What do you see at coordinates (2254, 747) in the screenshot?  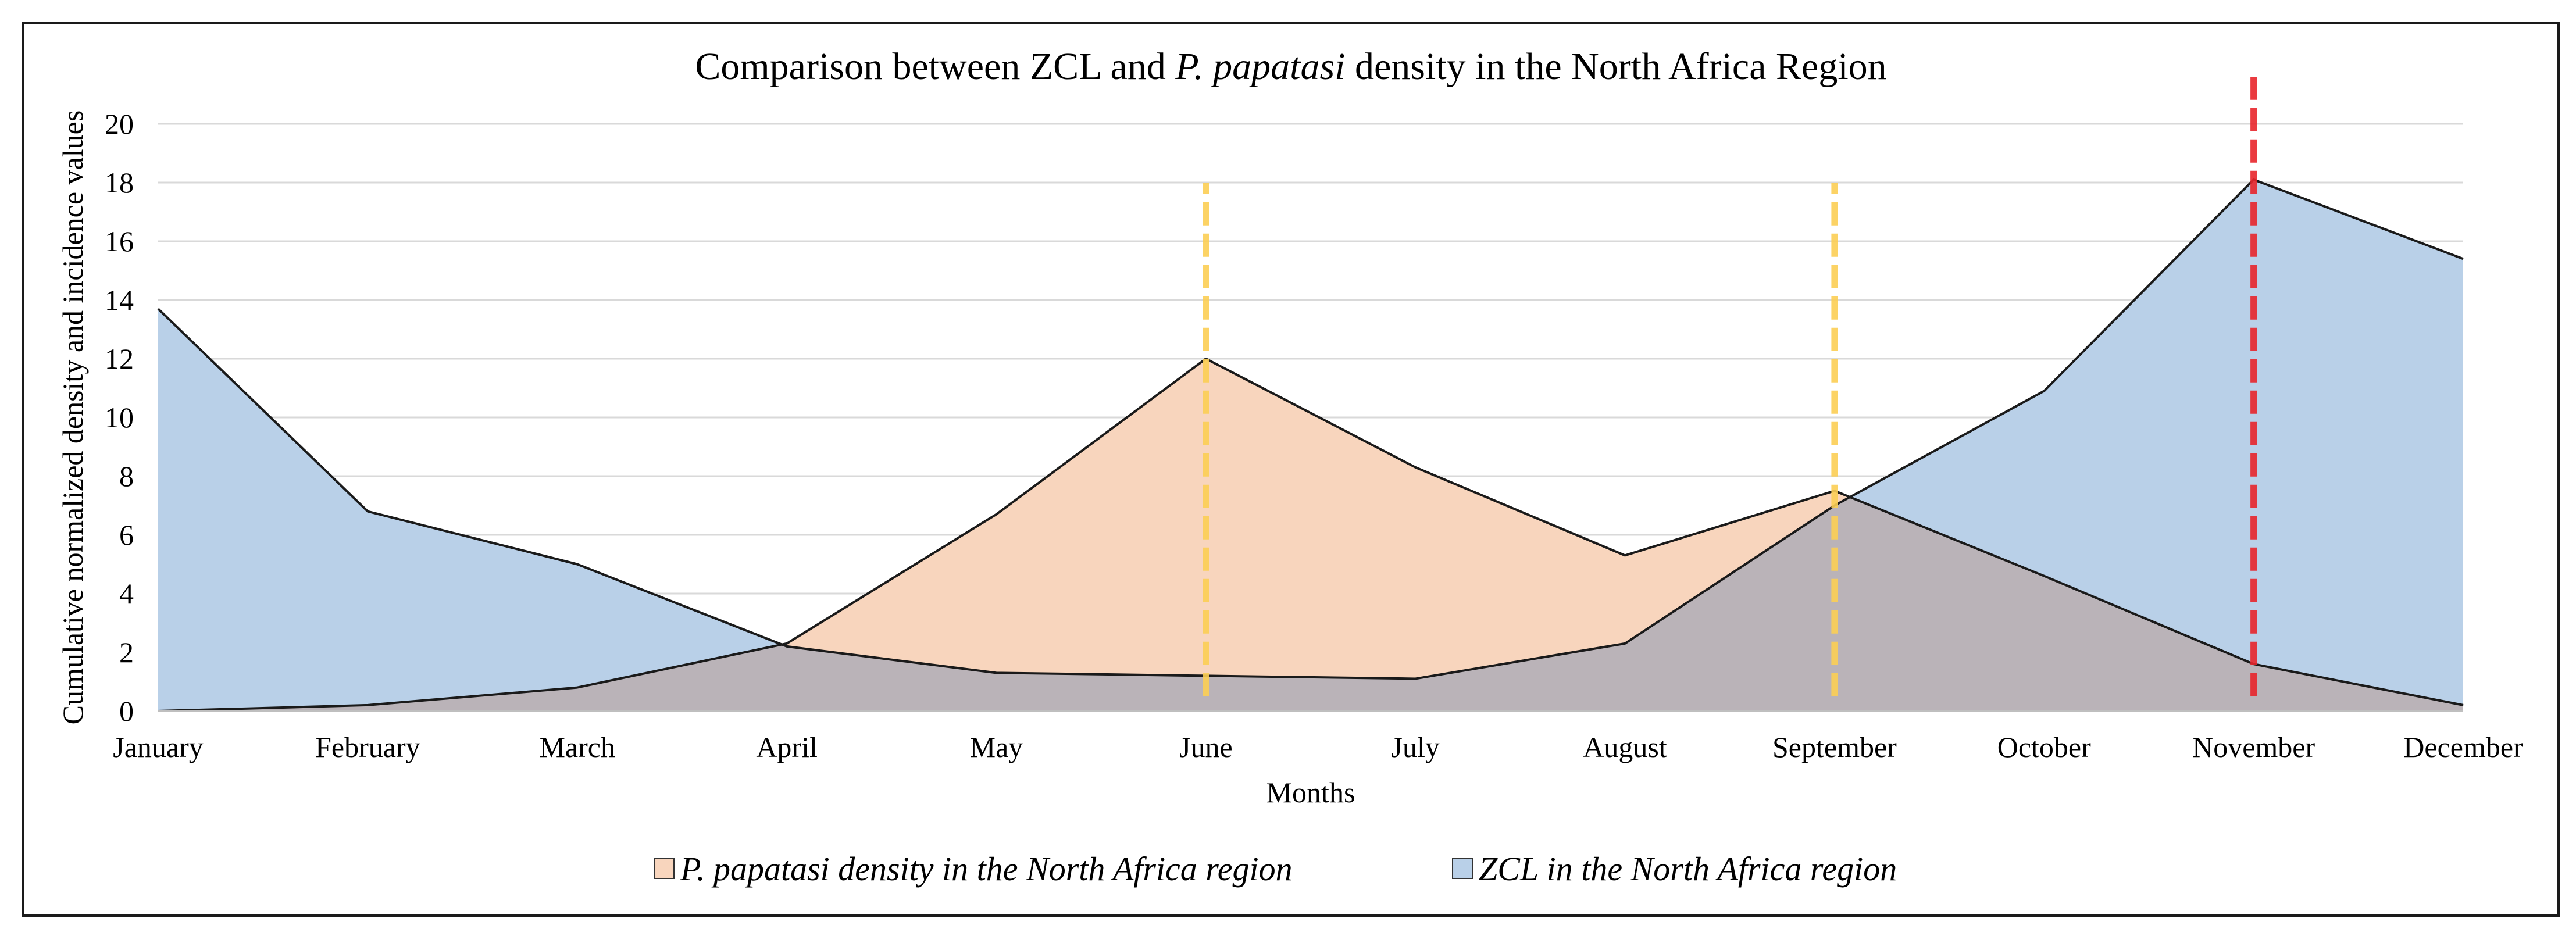 I see `x-tick-label-november: November` at bounding box center [2254, 747].